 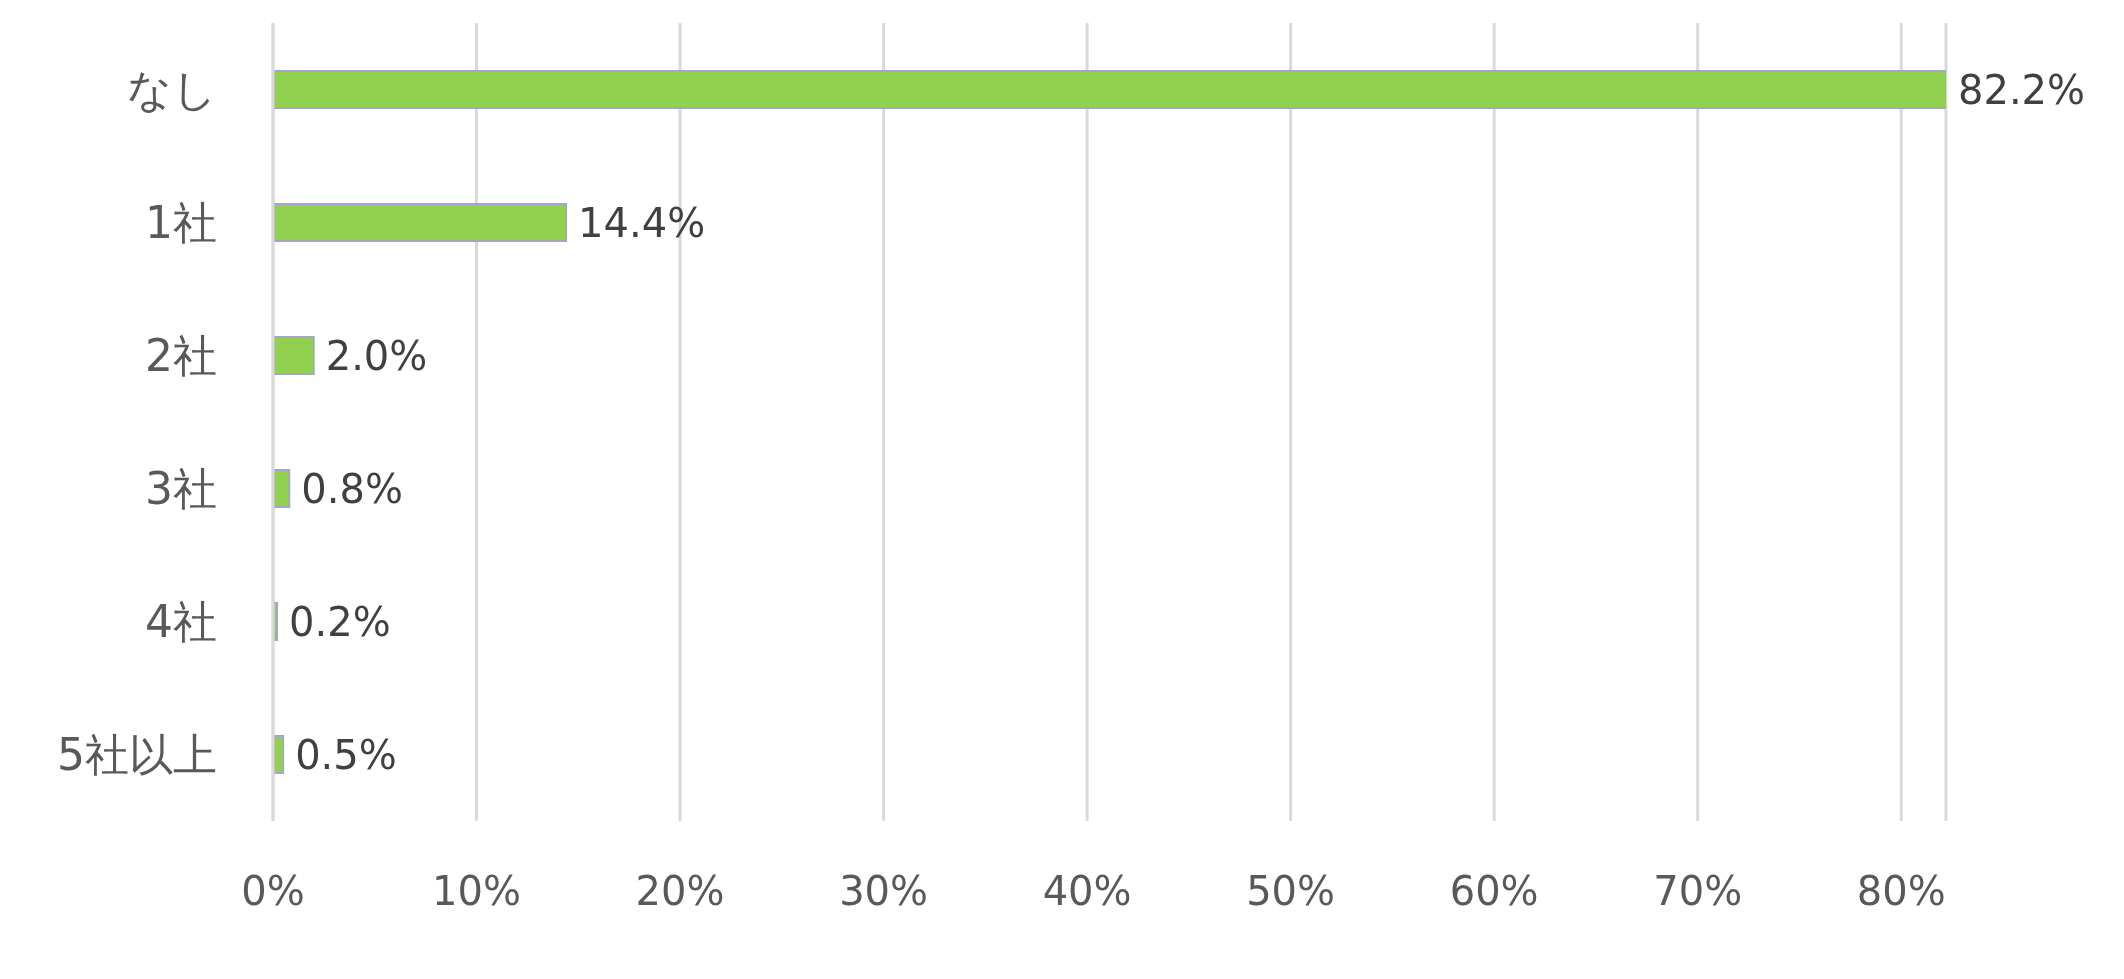 I want to click on y-tick-label: 3社, so click(x=181, y=489).